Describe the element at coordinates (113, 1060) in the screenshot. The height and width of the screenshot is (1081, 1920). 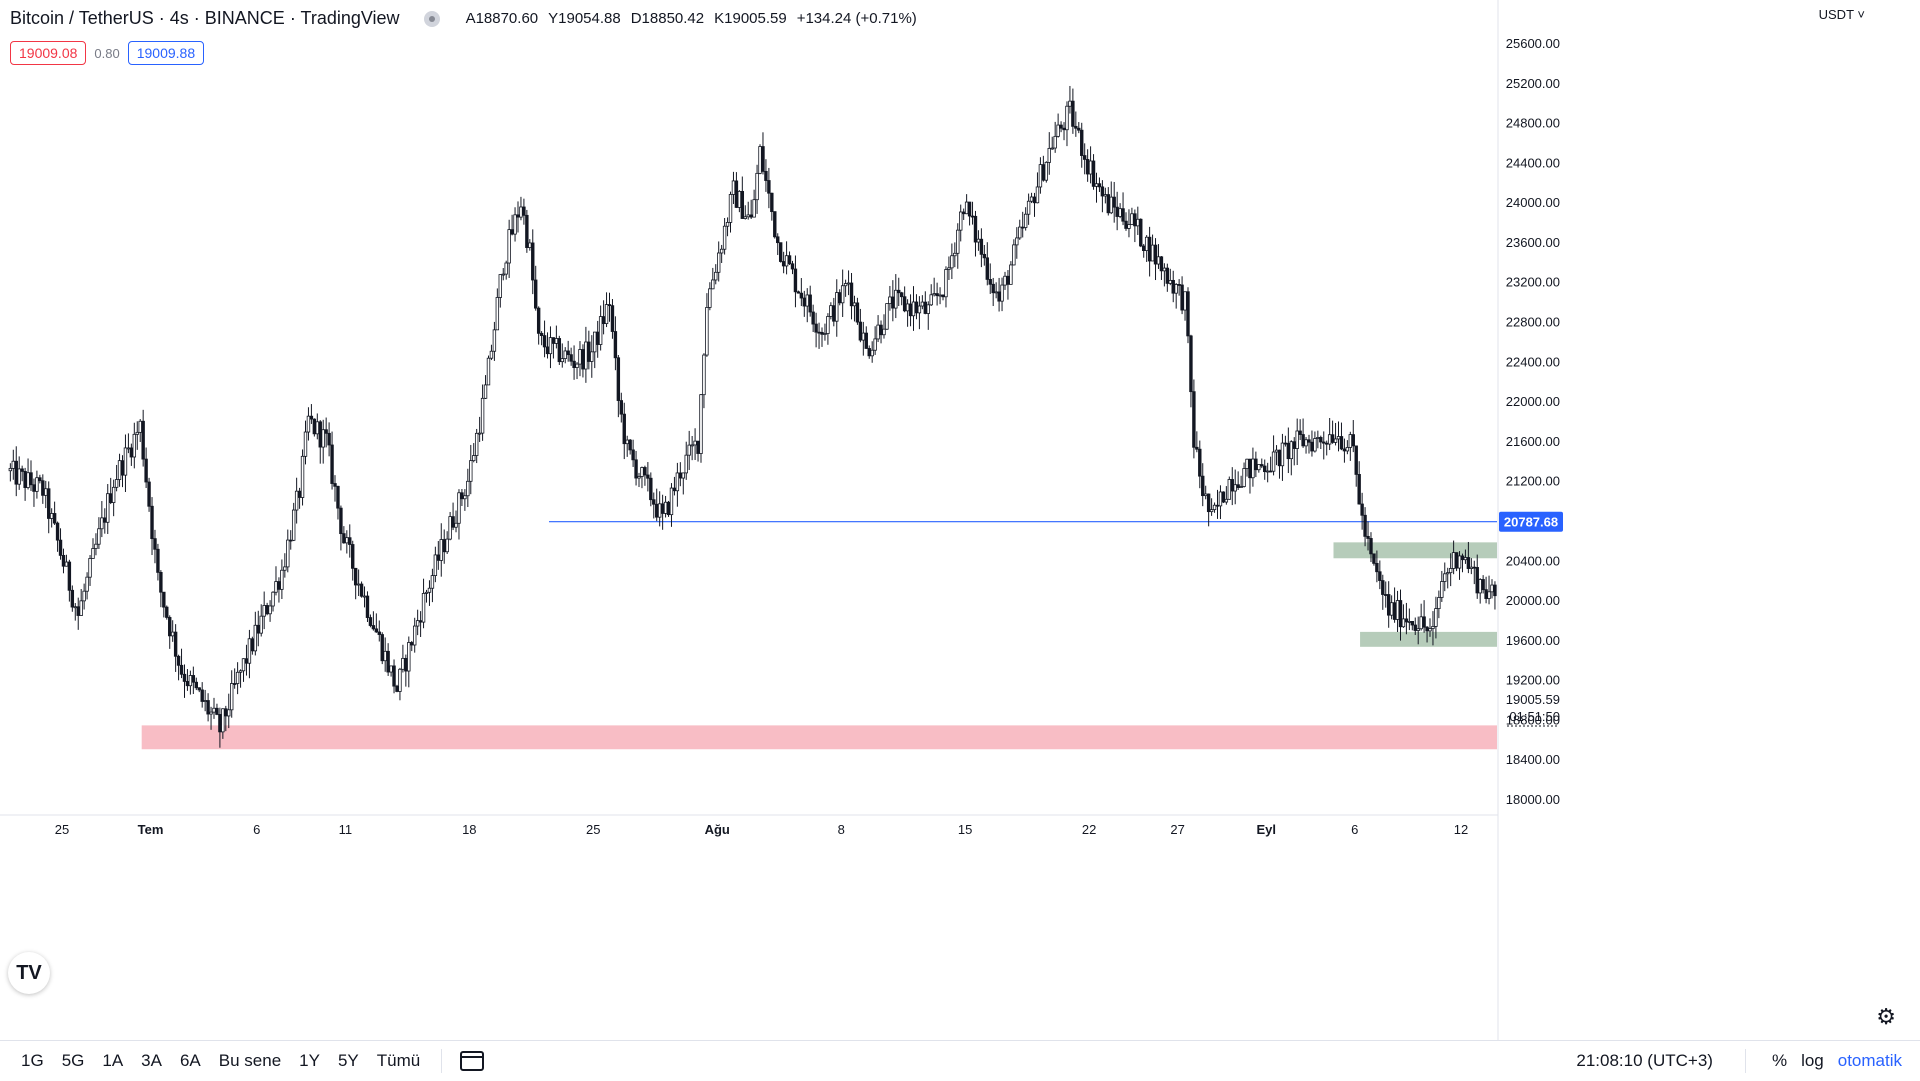
I see `range-button: 1A` at that location.